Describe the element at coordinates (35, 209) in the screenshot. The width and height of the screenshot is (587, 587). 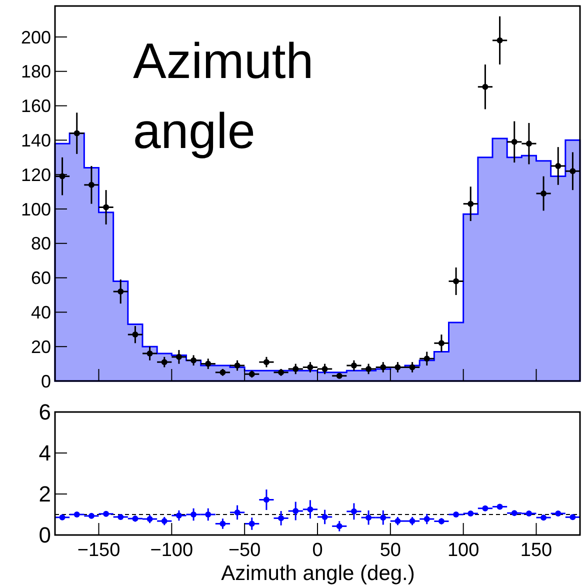
I see `y-tick-label: 100` at that location.